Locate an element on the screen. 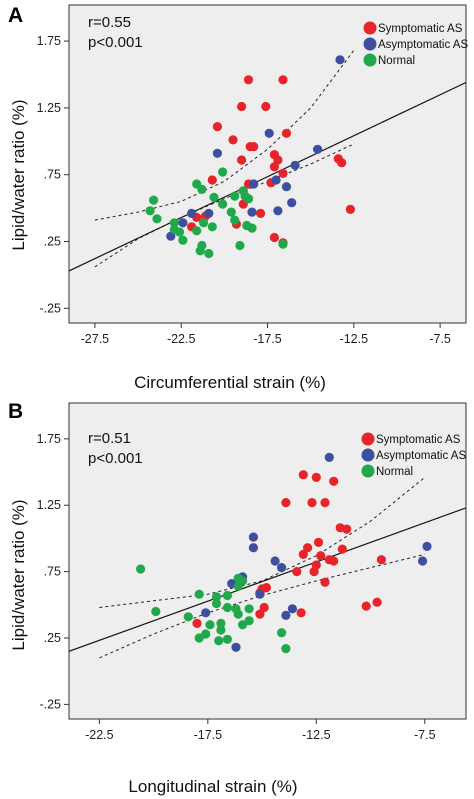  y-tick-label: 1.25 is located at coordinates (49, 505).